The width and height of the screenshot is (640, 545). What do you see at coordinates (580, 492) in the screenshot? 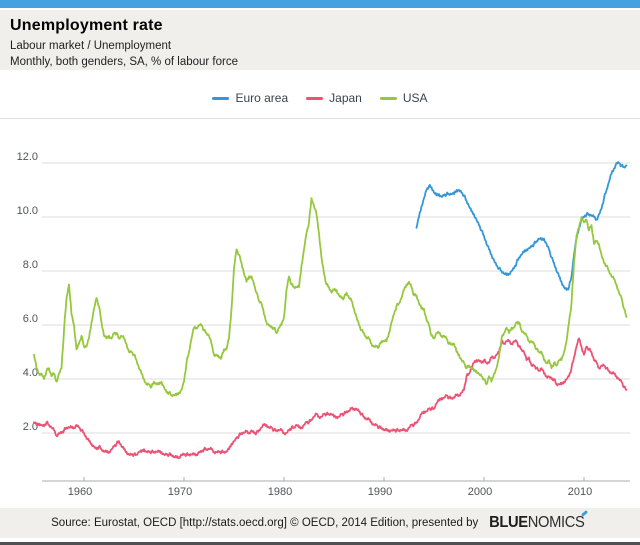
I see `x-tick-label: 2010` at bounding box center [580, 492].